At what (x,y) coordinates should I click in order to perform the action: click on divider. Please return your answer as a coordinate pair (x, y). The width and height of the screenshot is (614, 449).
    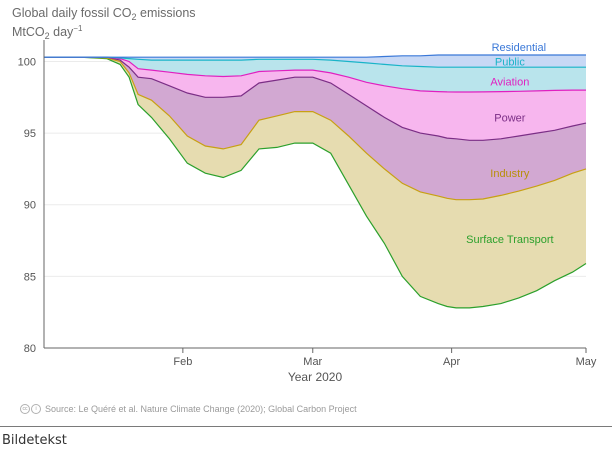
    Looking at the image, I should click on (306, 426).